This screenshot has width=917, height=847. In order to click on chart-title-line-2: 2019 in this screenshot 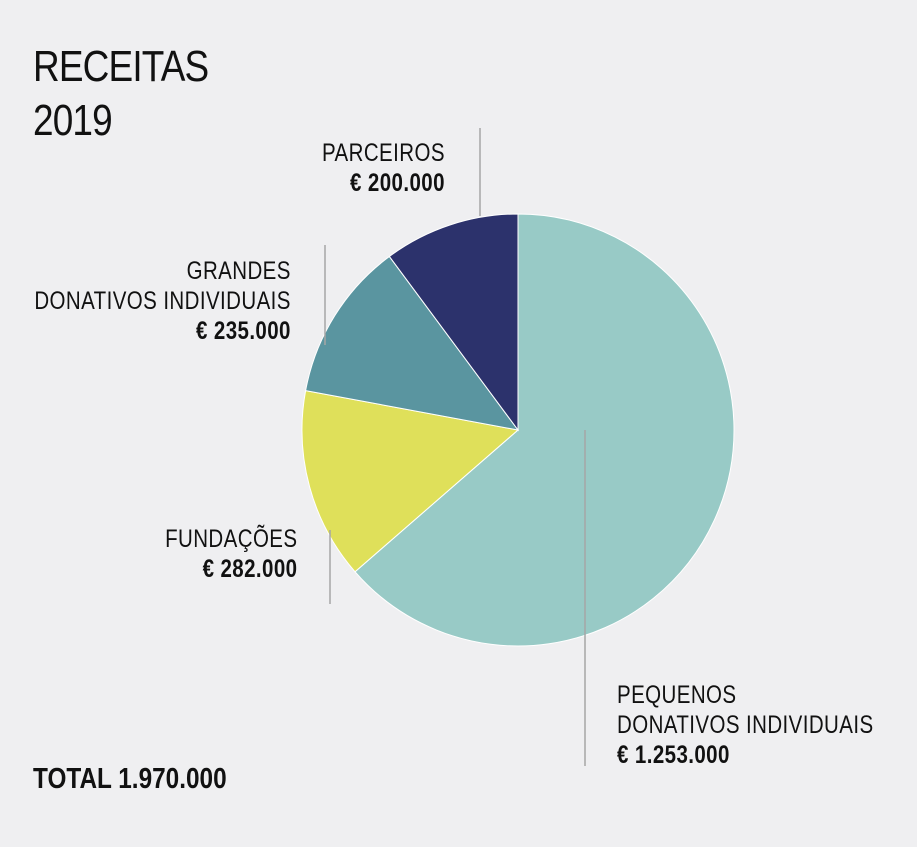, I will do `click(73, 120)`.